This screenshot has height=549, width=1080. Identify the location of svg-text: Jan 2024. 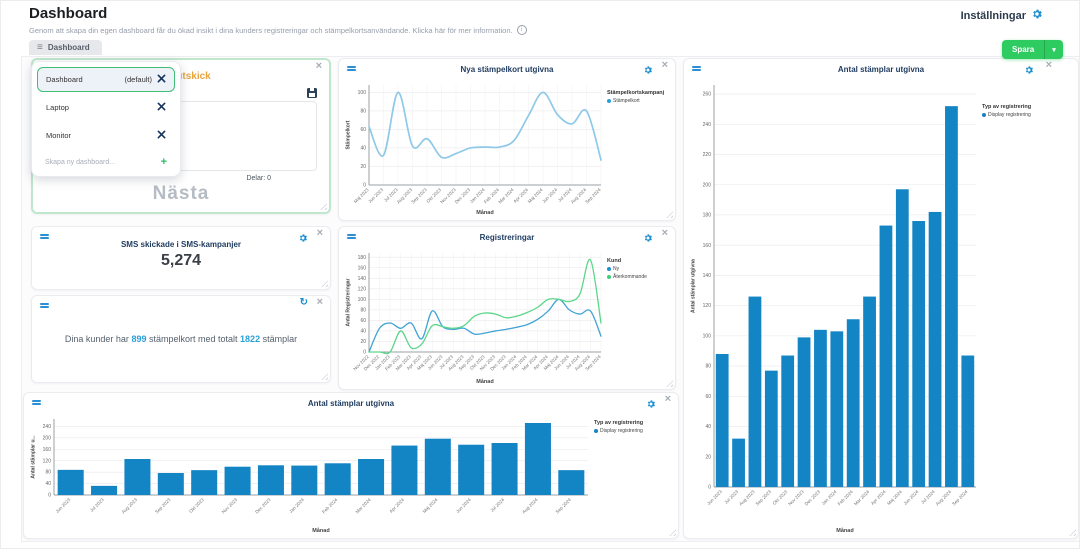
(296, 505).